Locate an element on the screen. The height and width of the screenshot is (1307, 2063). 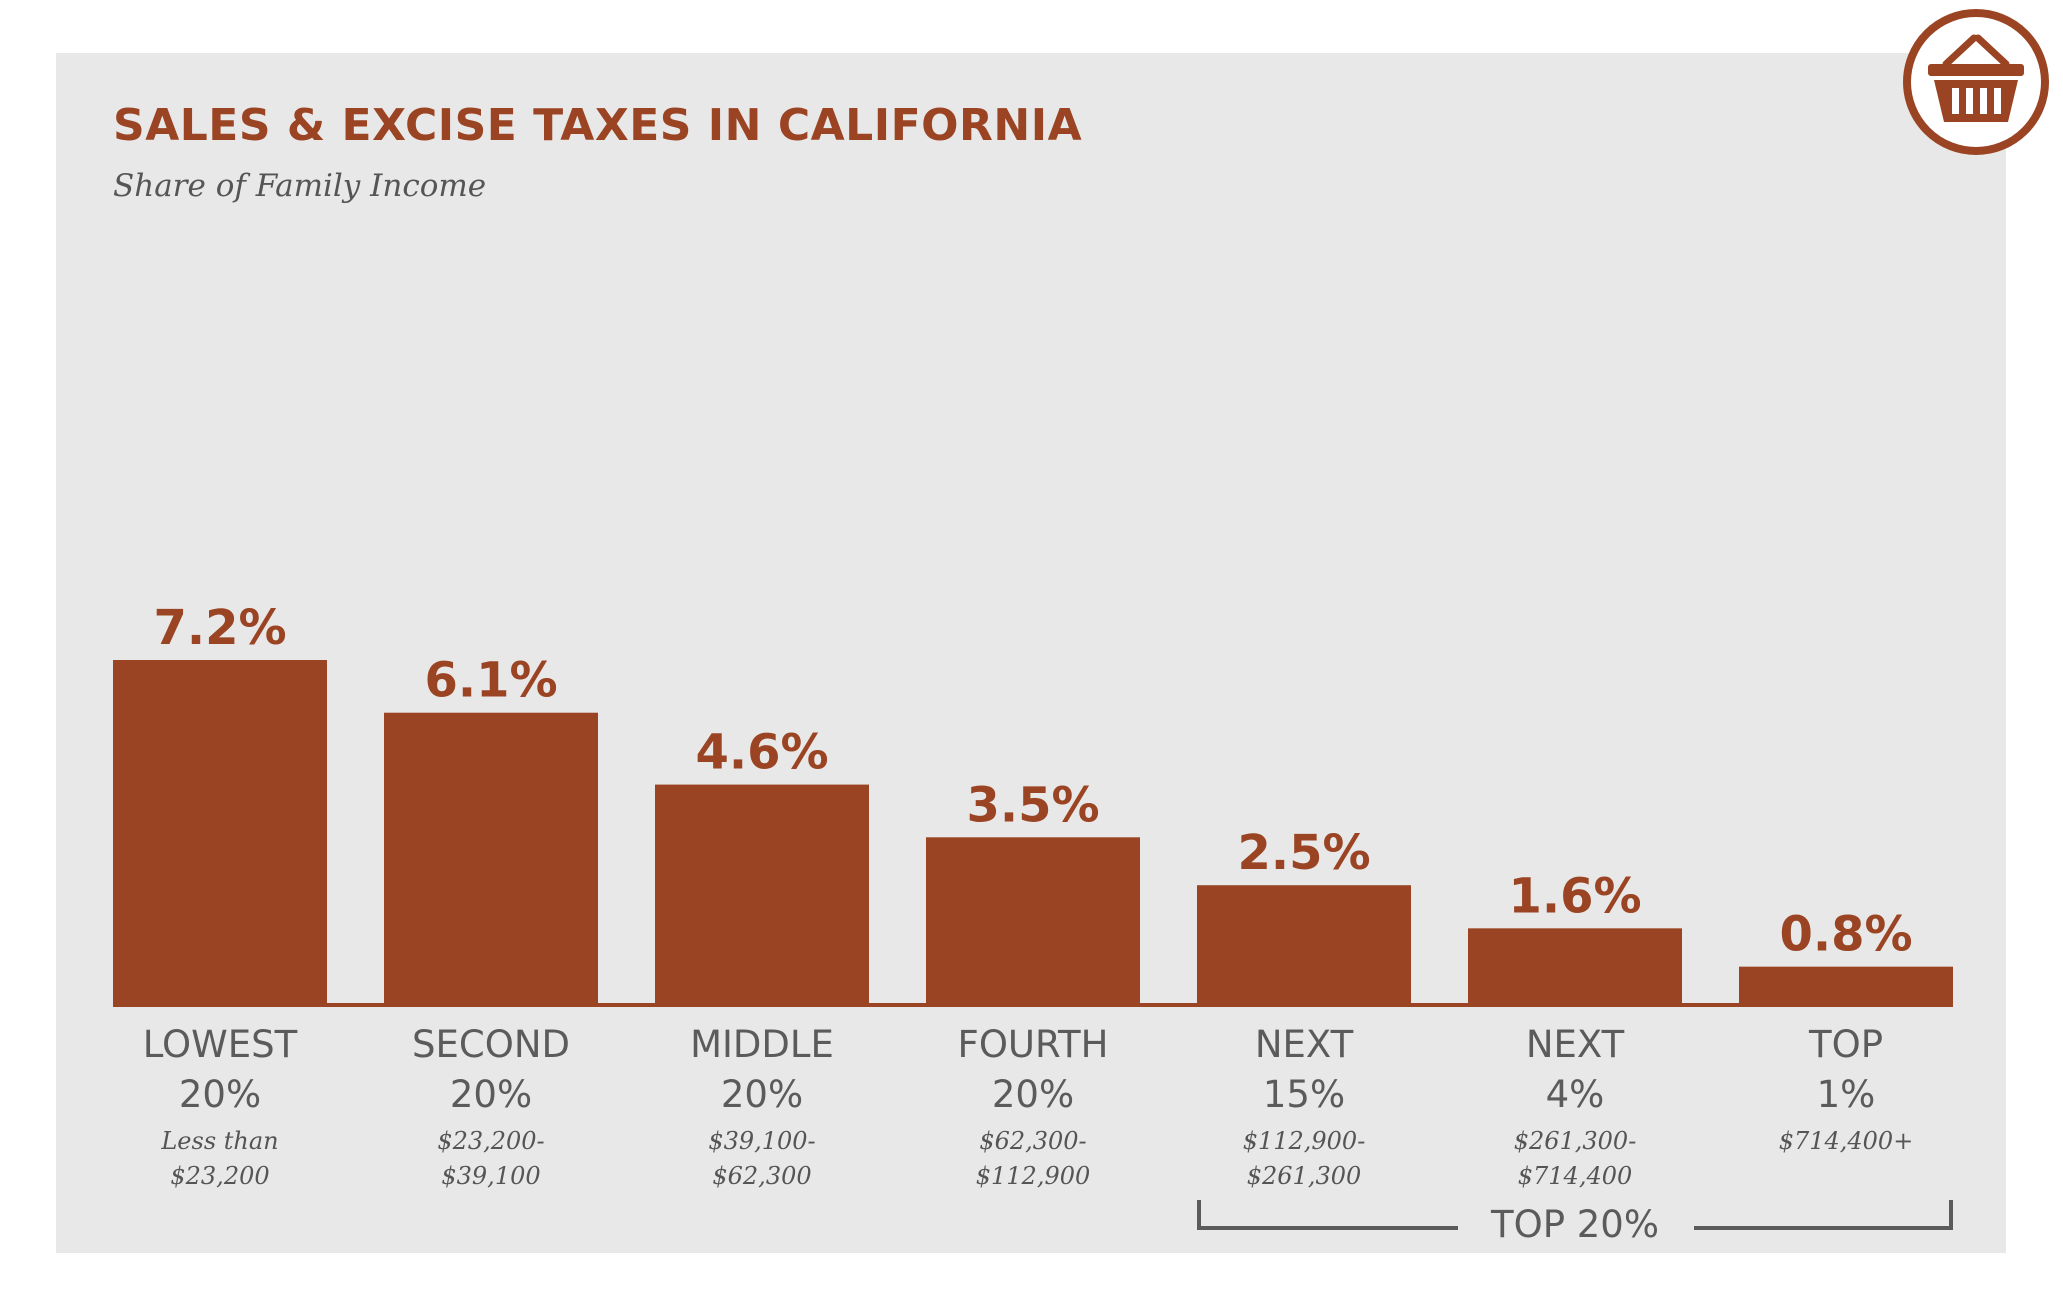
category-label-6: NEXT 4% $261,300- $714,400 is located at coordinates (1575, 1107).